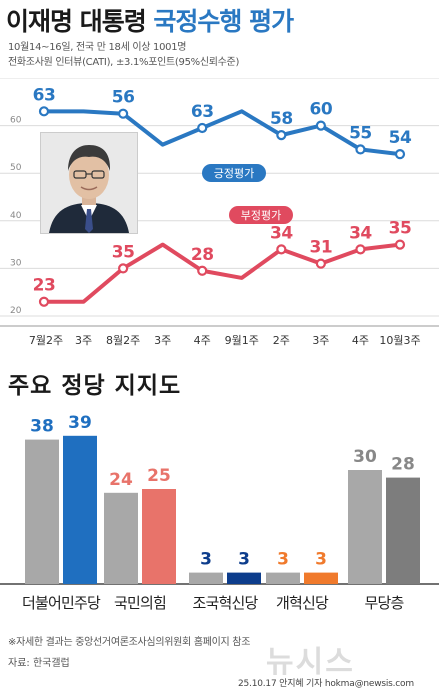  I want to click on bar-value-label: 38, so click(42, 427).